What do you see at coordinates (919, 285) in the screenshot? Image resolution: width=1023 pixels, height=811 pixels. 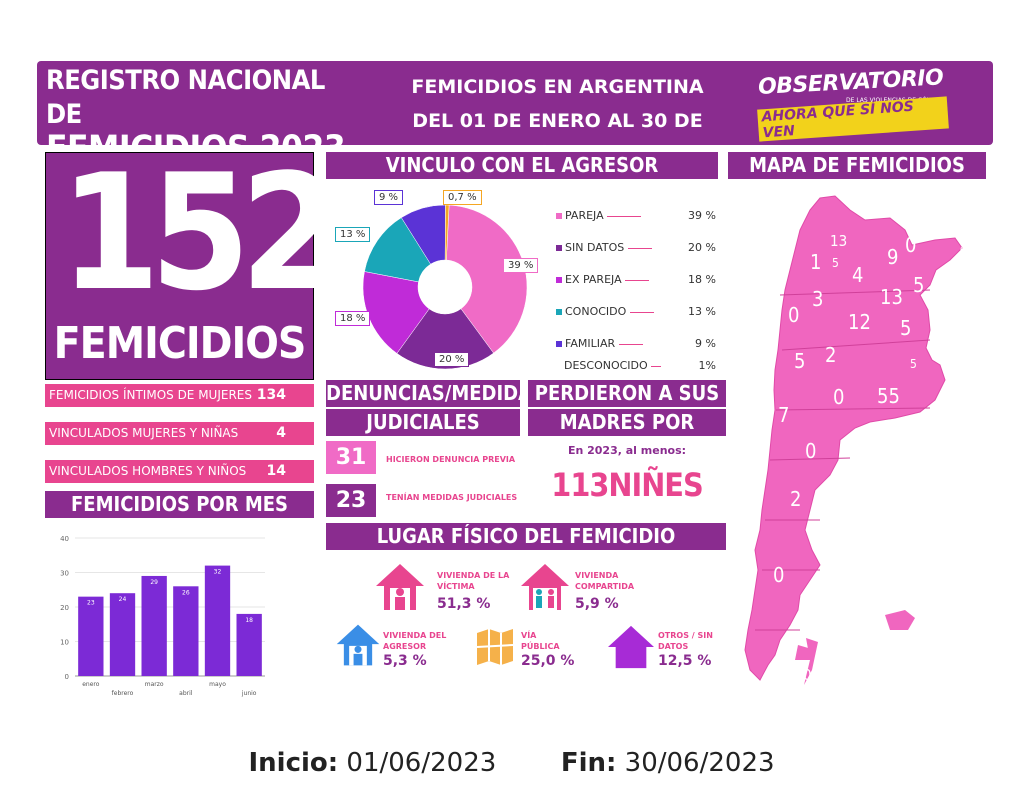 I see `map-value-misiones: 5` at bounding box center [919, 285].